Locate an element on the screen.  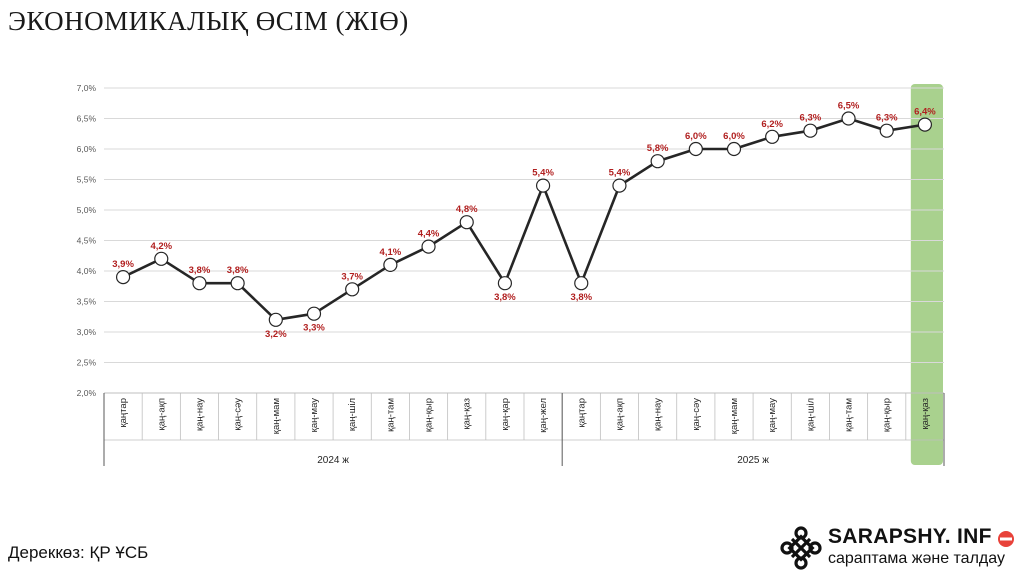
x-tick-label: қаң-жел is located at coordinates (543, 415).